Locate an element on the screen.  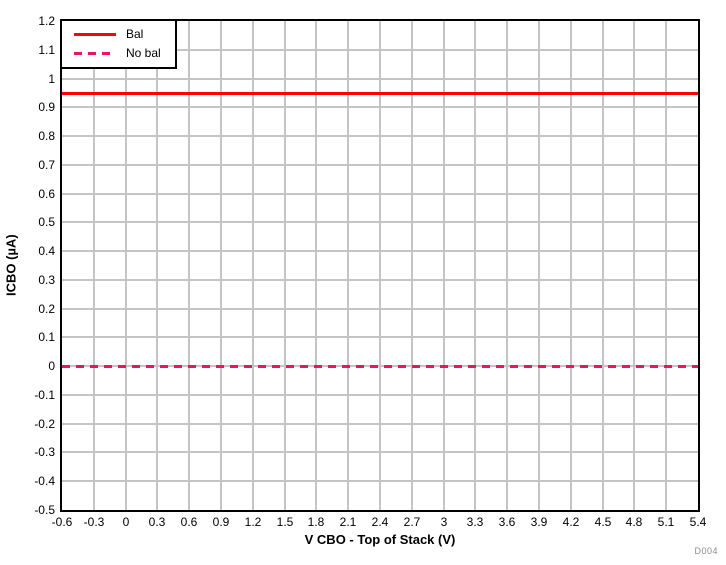
x-axis-title: V CBO - Top of Stack (V) is located at coordinates (380, 539).